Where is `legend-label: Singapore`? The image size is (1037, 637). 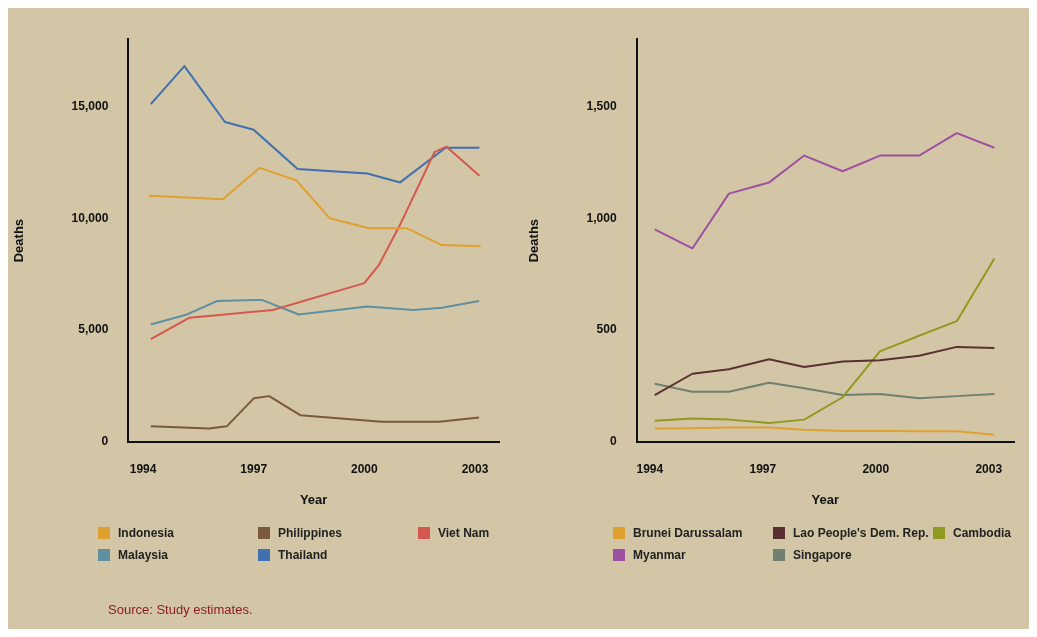 legend-label: Singapore is located at coordinates (822, 555).